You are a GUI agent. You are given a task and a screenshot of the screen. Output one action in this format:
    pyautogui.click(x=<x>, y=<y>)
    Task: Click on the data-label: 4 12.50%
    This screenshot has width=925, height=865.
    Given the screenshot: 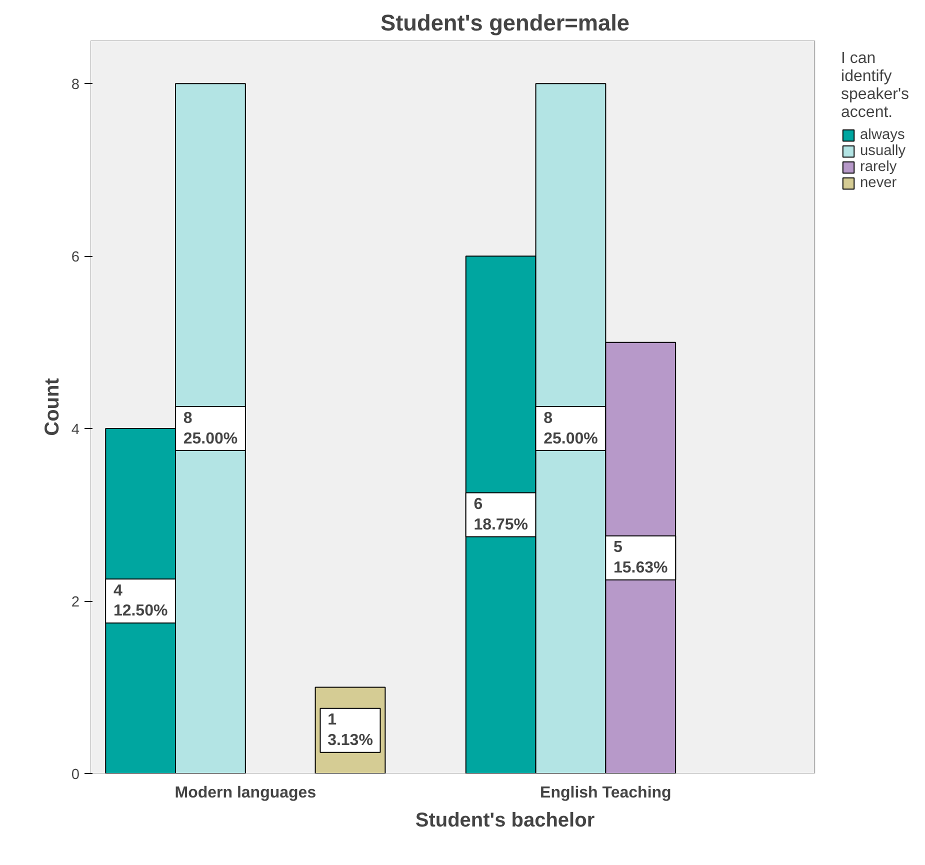 What is the action you would take?
    pyautogui.click(x=140, y=601)
    